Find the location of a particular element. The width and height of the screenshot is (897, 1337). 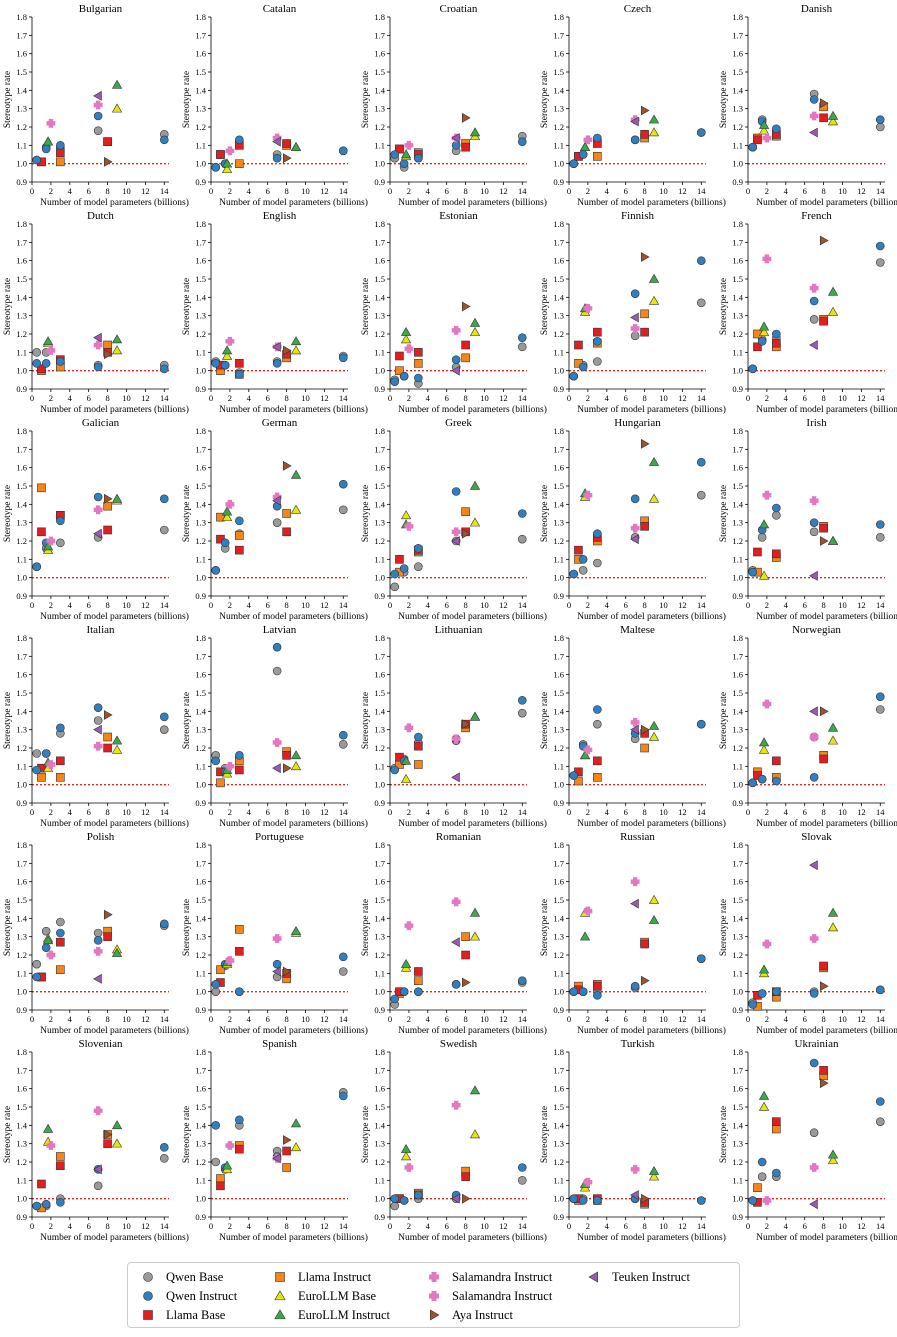

y-tick-label: 1.0 is located at coordinates (737, 164).